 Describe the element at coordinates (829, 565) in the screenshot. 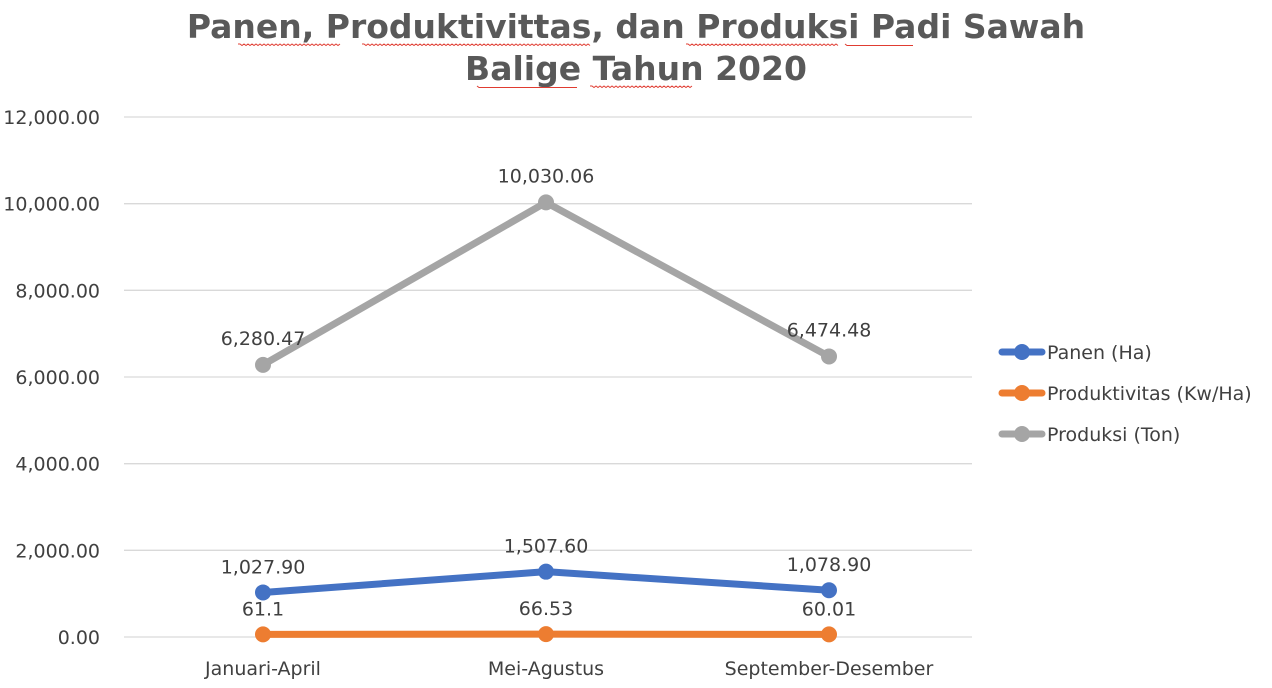

I see `data-label: 1,078.90` at that location.